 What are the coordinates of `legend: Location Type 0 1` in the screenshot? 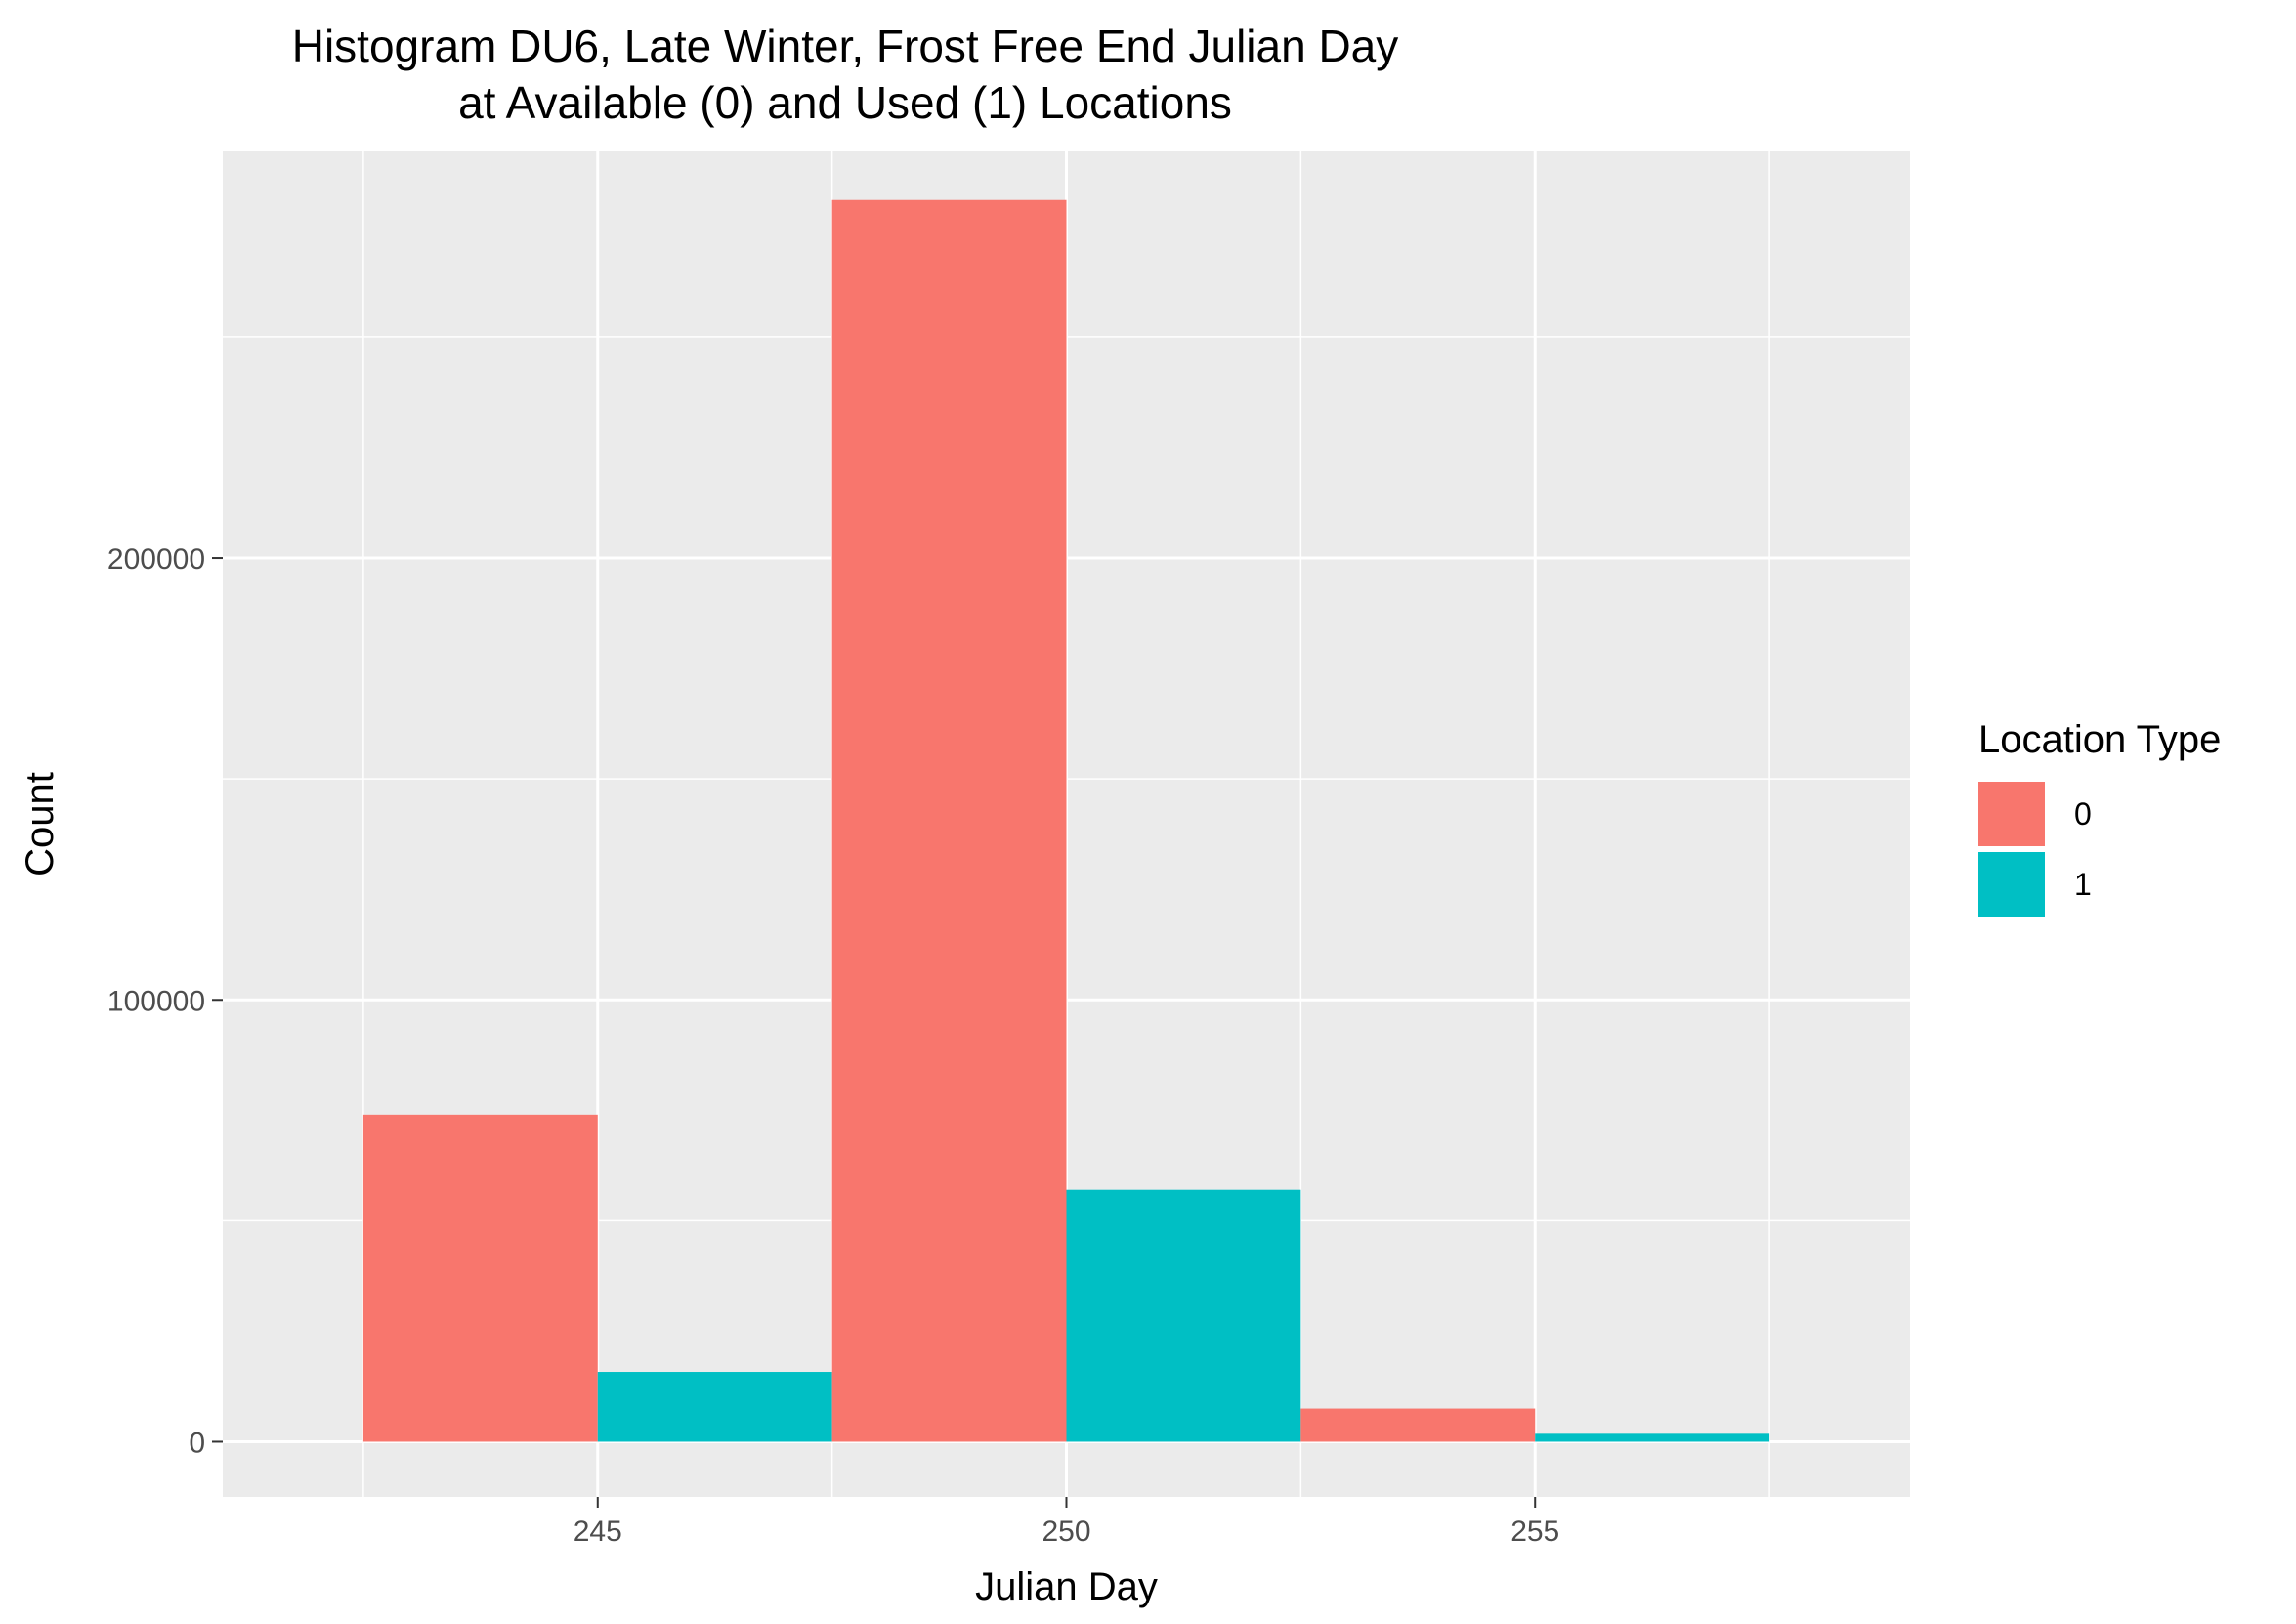 It's located at (2099, 819).